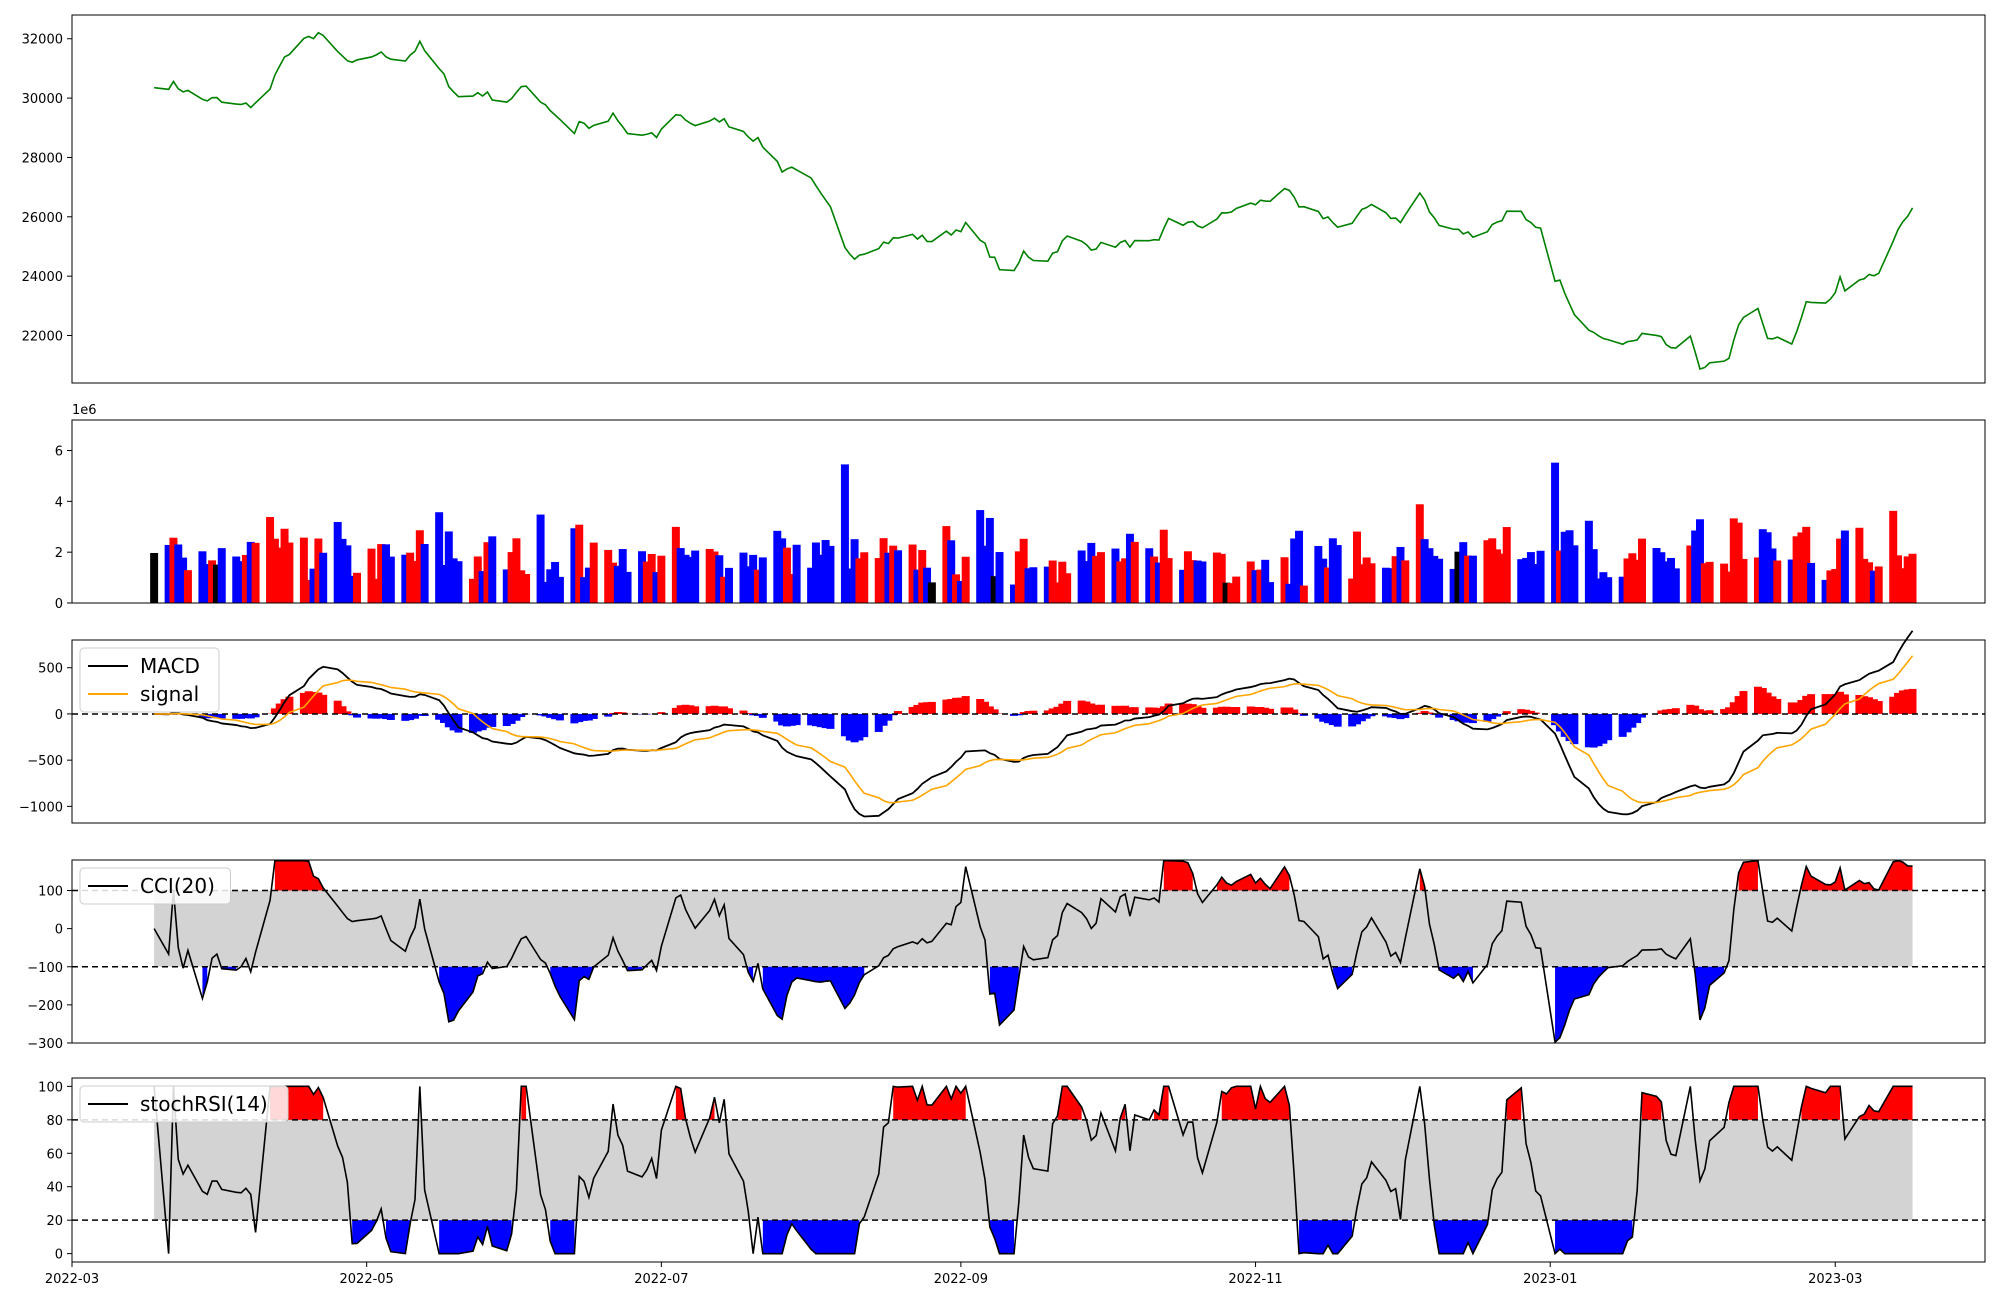 This screenshot has width=2000, height=1300. Describe the element at coordinates (59, 502) in the screenshot. I see `volume-ytick-label: 4` at that location.